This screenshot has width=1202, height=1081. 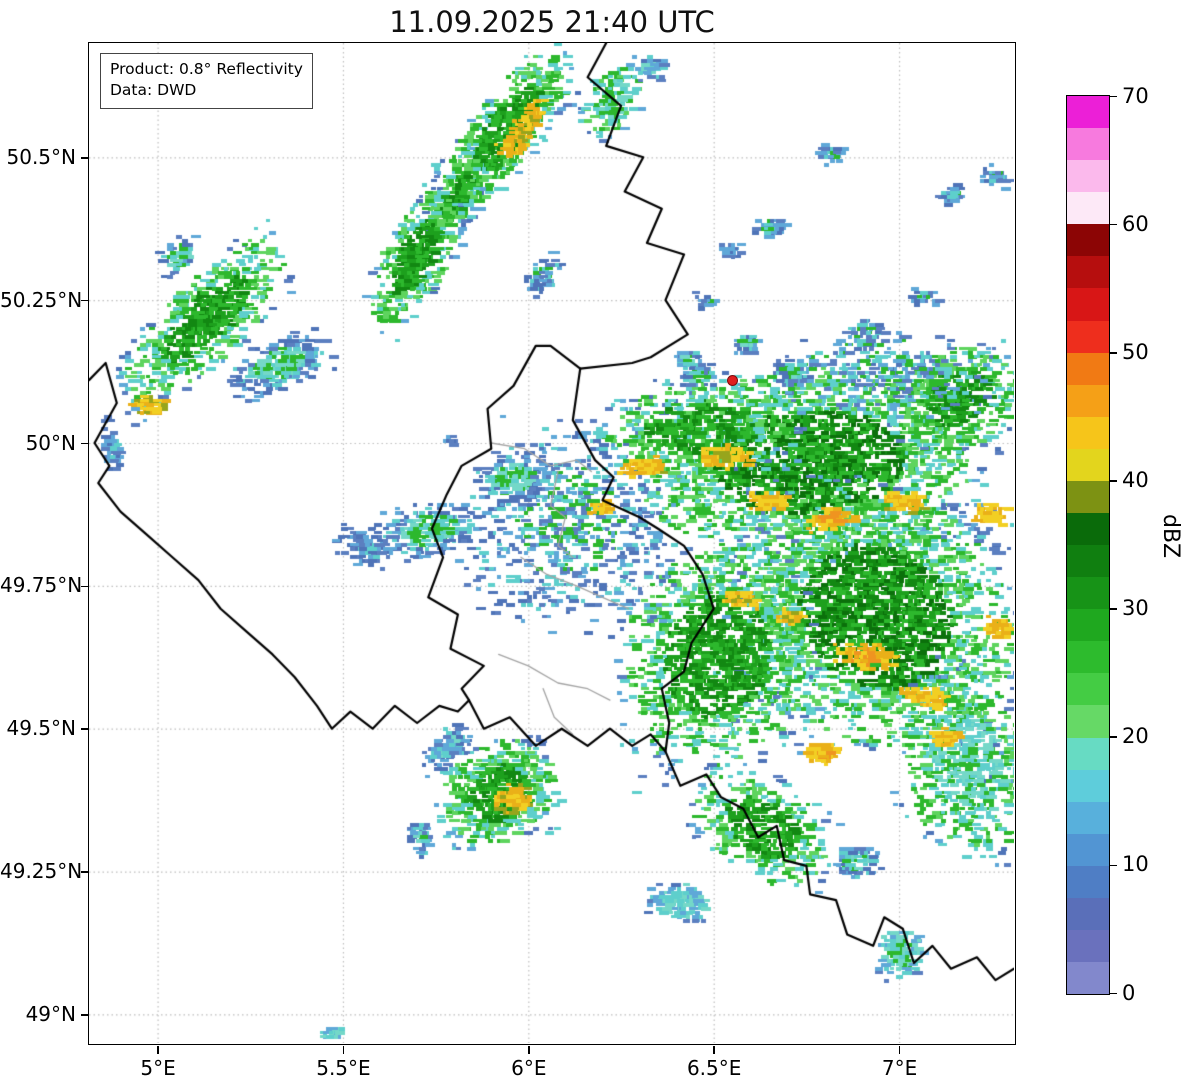 I want to click on radar-site-marker, so click(x=733, y=381).